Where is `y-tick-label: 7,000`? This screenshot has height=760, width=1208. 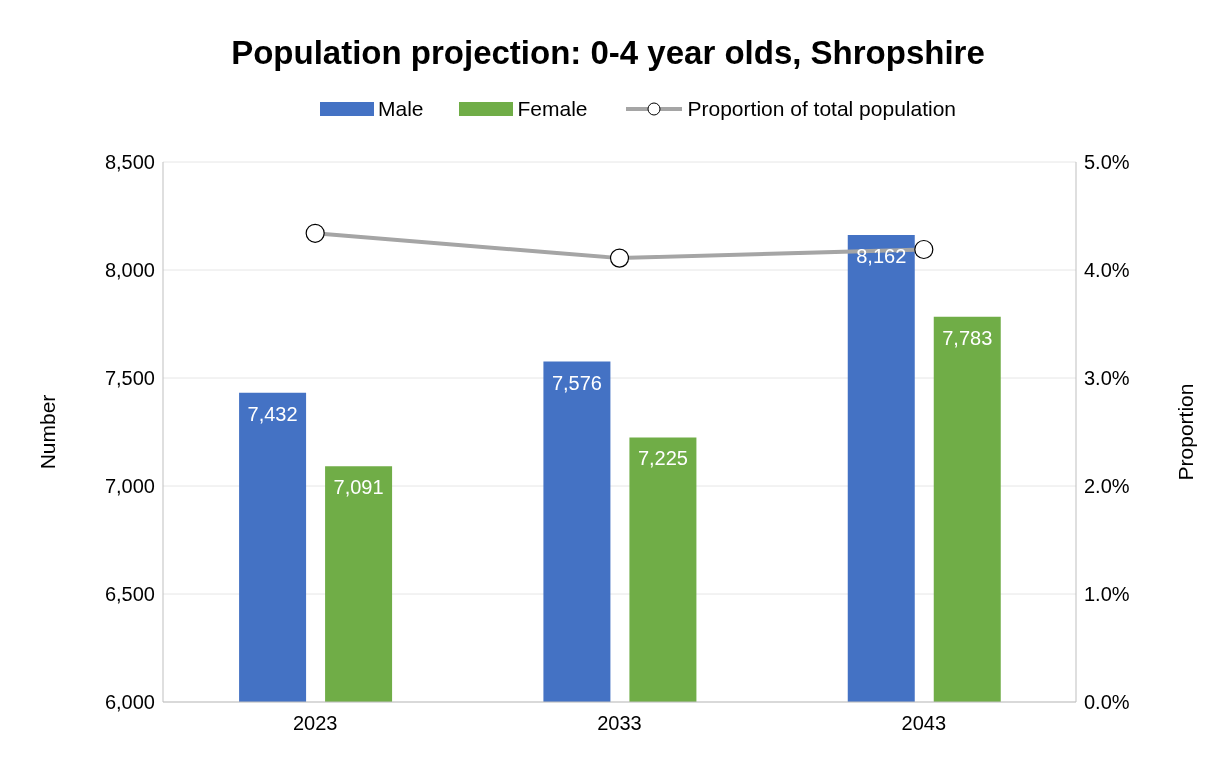
y-tick-label: 7,000 is located at coordinates (129, 486).